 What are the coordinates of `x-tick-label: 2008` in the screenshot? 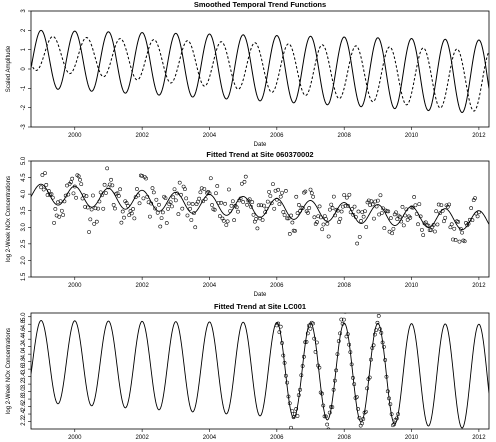 It's located at (345, 438).